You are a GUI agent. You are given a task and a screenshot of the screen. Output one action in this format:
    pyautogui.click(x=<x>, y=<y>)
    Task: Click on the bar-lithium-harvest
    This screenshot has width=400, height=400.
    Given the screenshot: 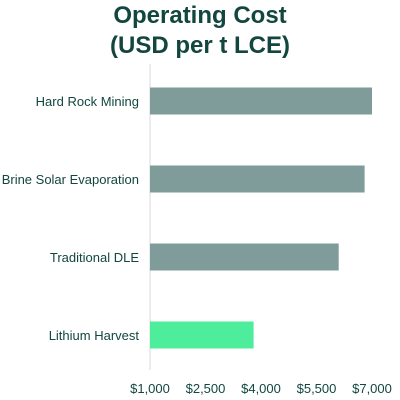 What is the action you would take?
    pyautogui.click(x=202, y=335)
    